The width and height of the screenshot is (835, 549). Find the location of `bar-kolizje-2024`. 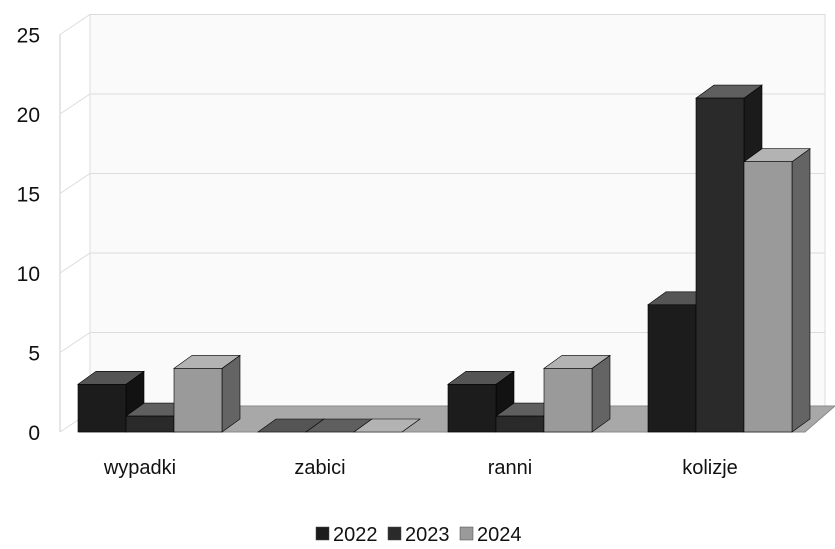

bar-kolizje-2024 is located at coordinates (777, 290).